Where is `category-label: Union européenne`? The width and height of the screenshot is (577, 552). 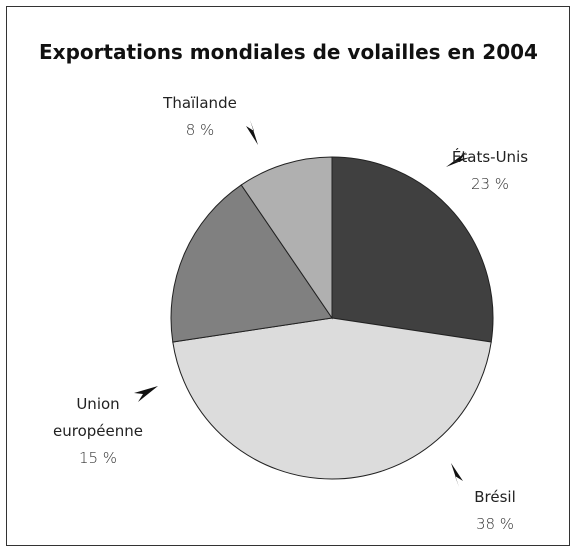
category-label: Union européenne is located at coordinates (98, 417).